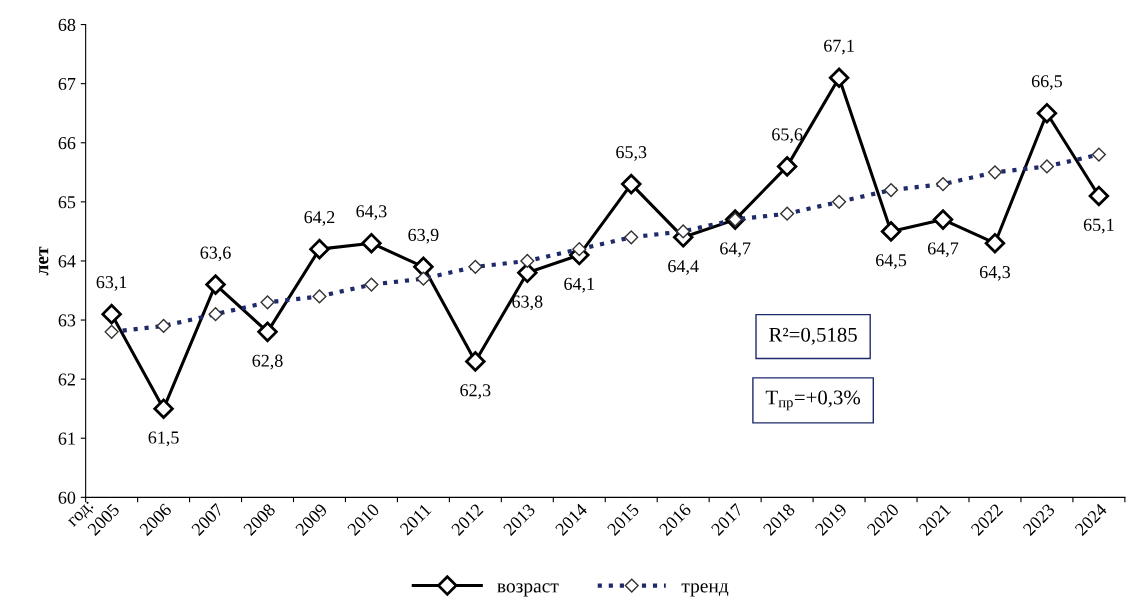 This screenshot has height=614, width=1142. Describe the element at coordinates (423, 236) in the screenshot. I see `data-label: 63,9` at that location.